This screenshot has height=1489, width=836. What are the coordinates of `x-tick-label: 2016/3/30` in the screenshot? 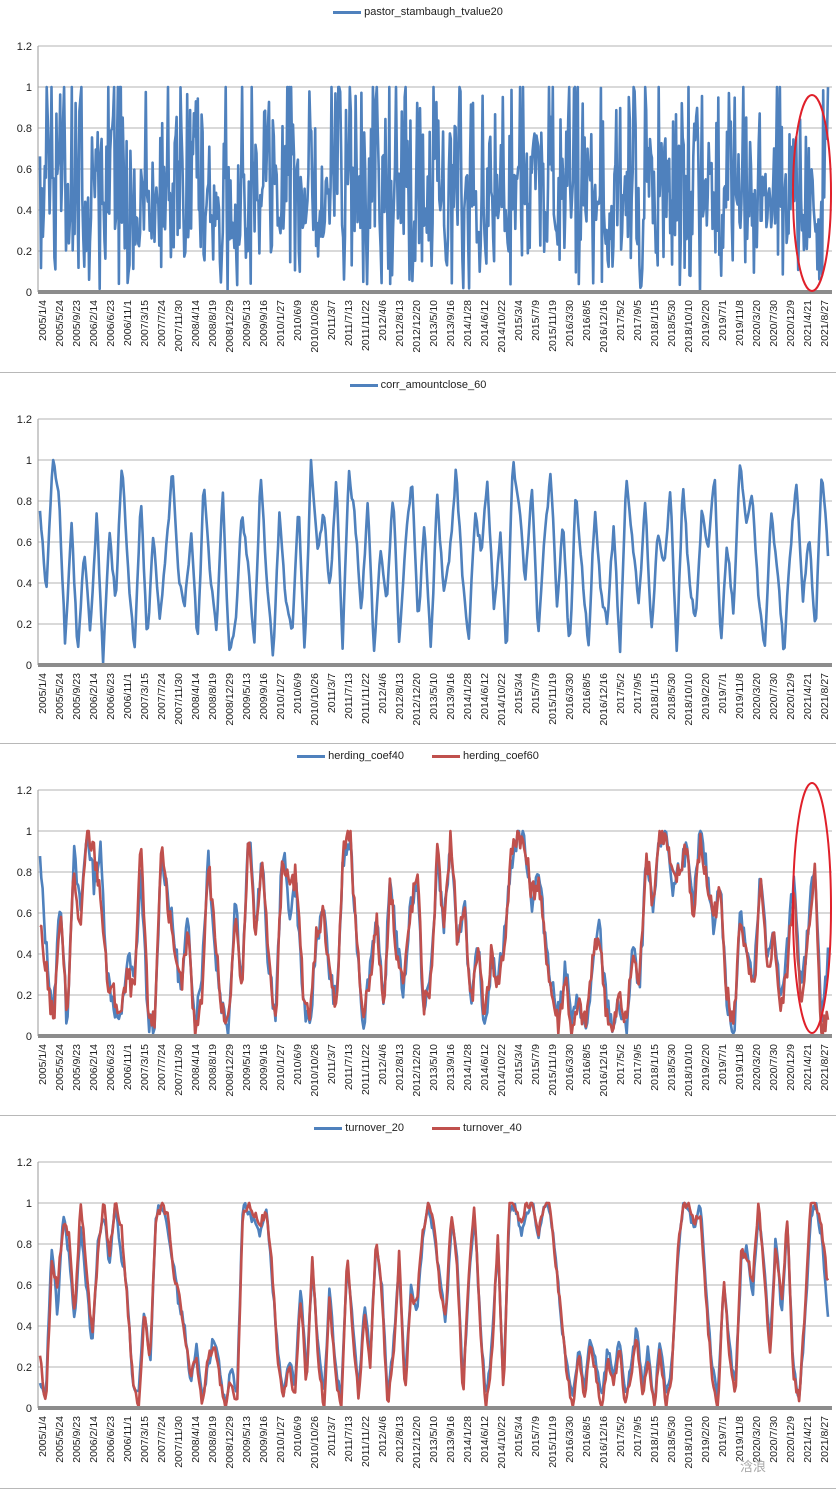 It's located at (570, 1439).